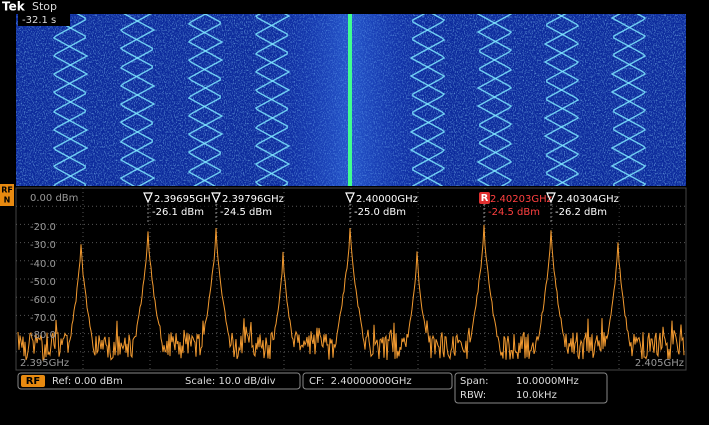  What do you see at coordinates (547, 381) in the screenshot?
I see `span-value: 10.0000MHz` at bounding box center [547, 381].